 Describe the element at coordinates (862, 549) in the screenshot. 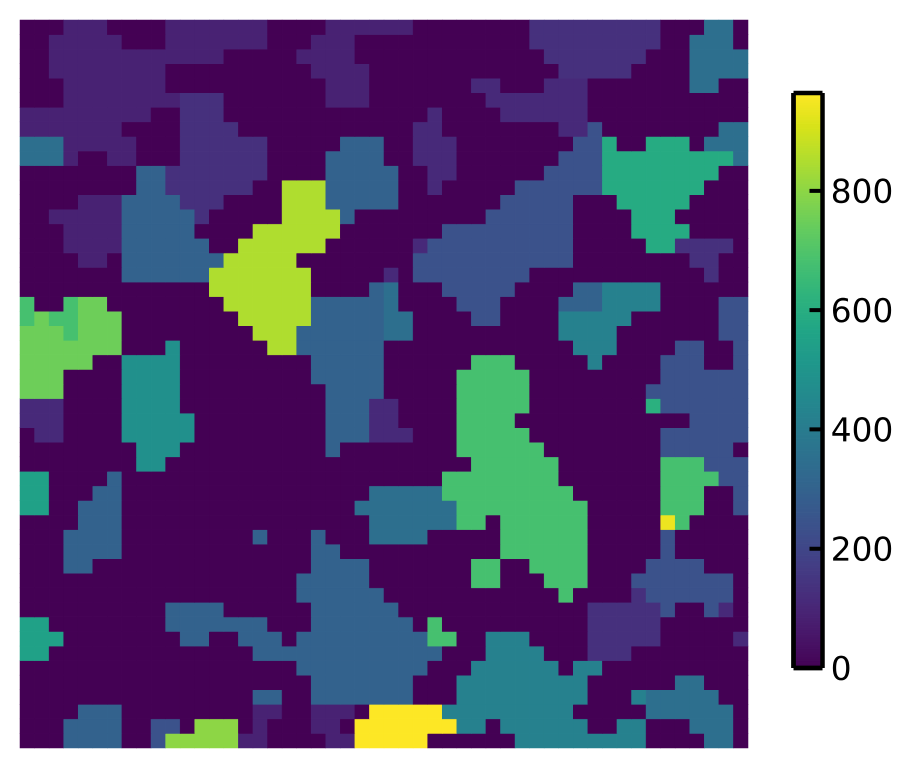

I see `color-bar-label: 200` at that location.